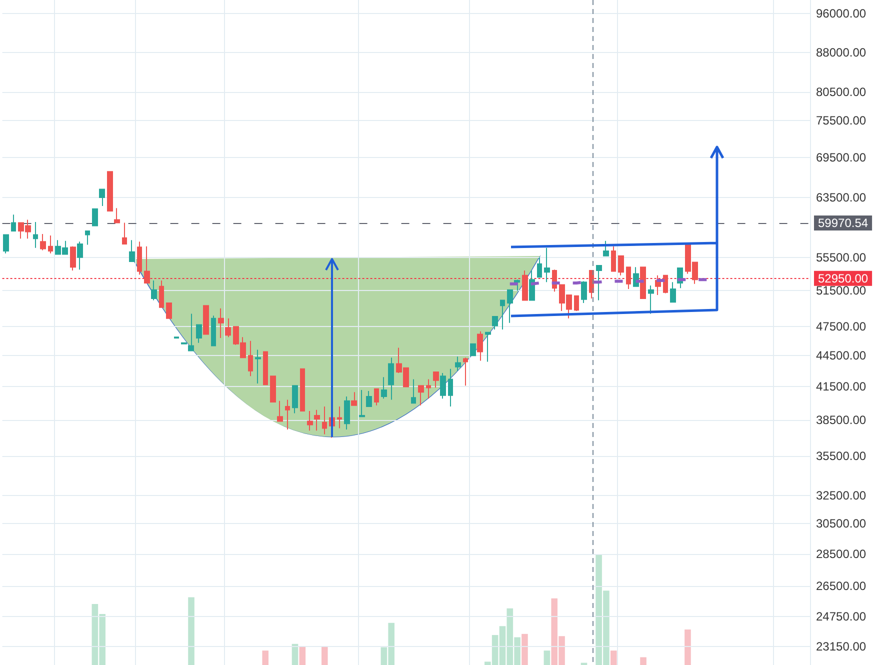 The height and width of the screenshot is (665, 878). I want to click on ref-line-label: 59970.54, so click(843, 223).